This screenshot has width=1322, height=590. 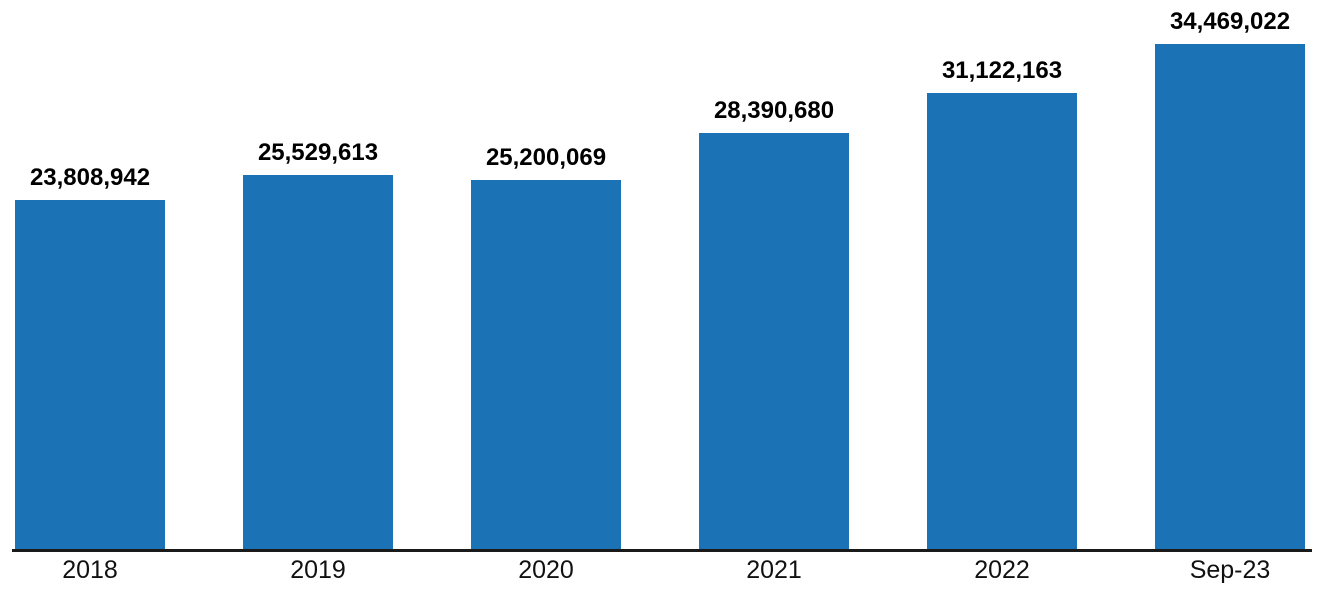 I want to click on bar-value-label: 31,122,163, so click(x=1002, y=70).